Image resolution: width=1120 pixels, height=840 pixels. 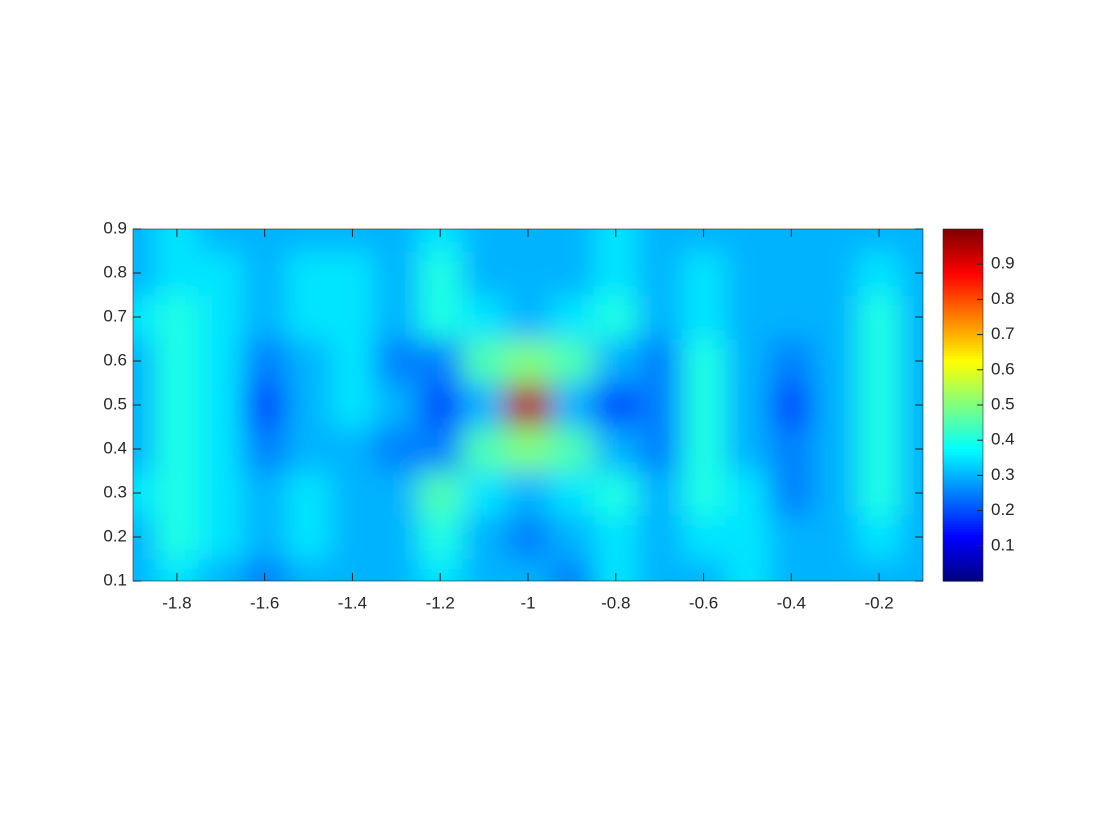 I want to click on y-tick-label: 0.9, so click(x=115, y=227).